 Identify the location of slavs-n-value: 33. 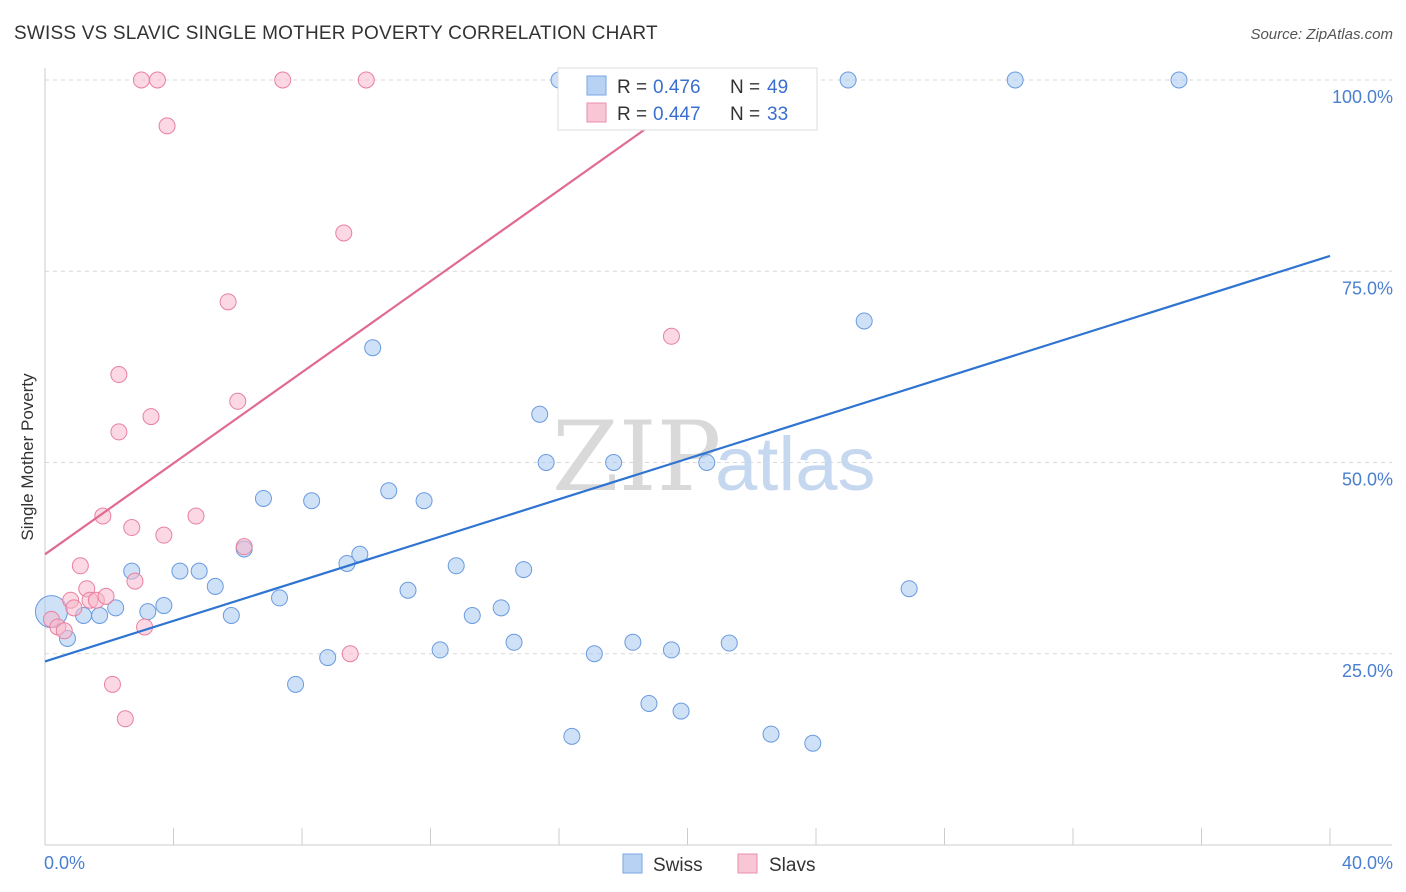
(777, 114).